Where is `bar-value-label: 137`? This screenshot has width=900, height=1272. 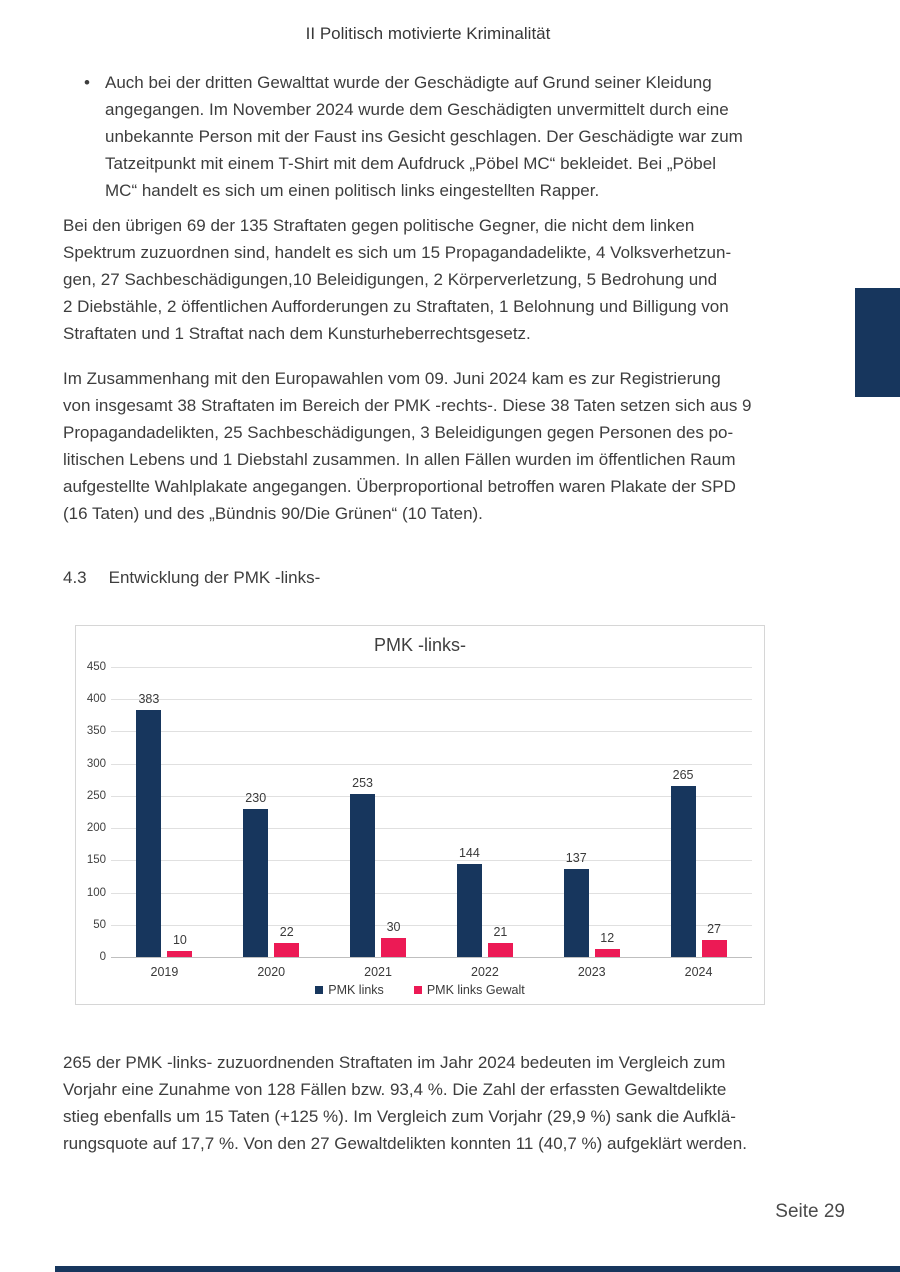 bar-value-label: 137 is located at coordinates (576, 857).